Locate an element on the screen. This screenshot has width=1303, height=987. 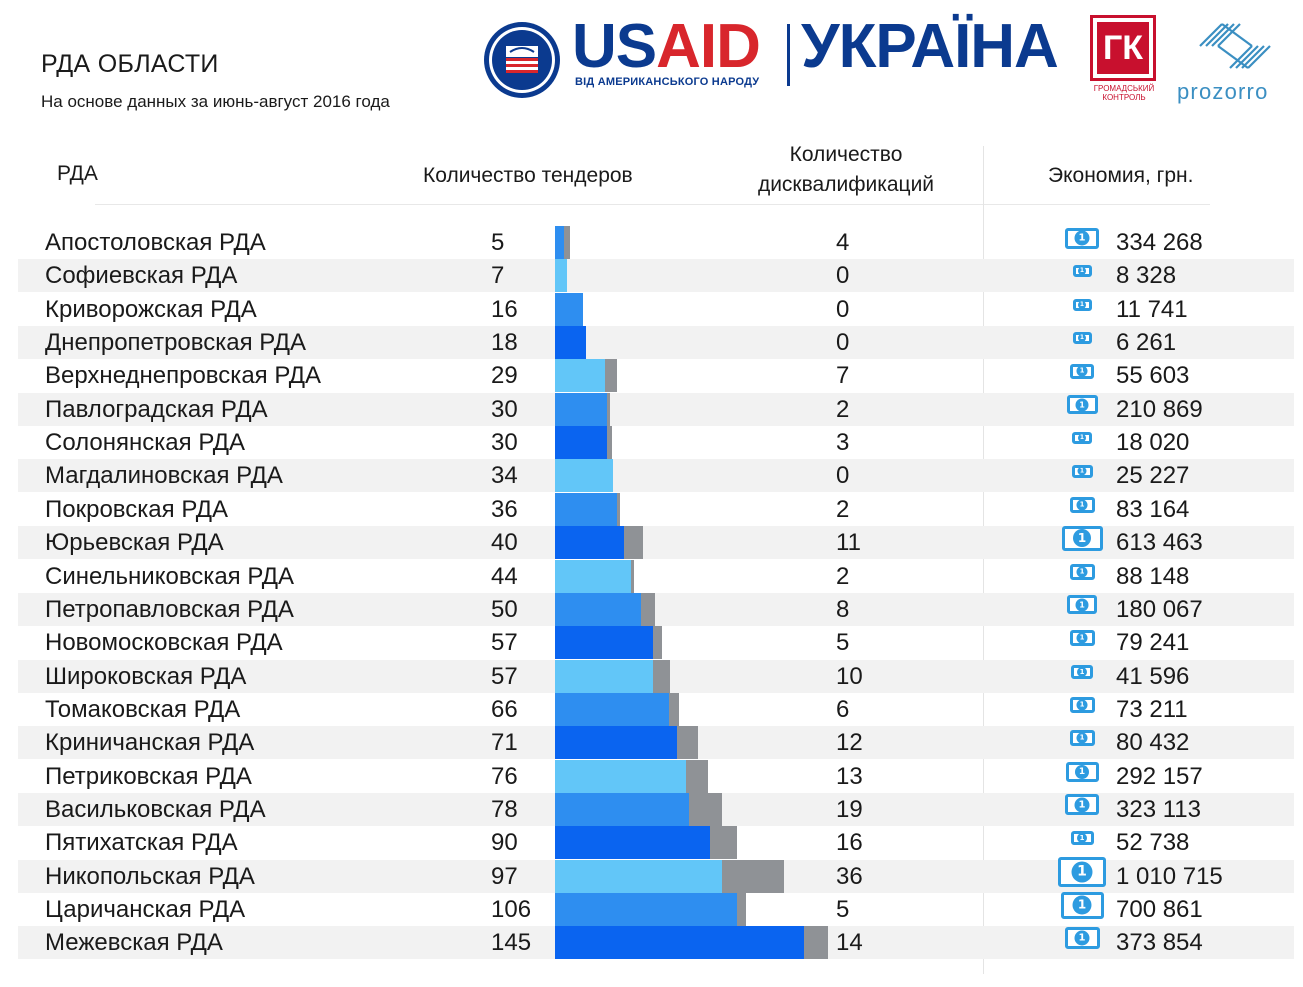
disqualifications-count: 12 is located at coordinates (849, 743).